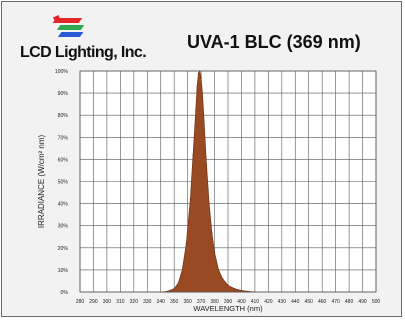  Describe the element at coordinates (63, 94) in the screenshot. I see `y-tick-label: 90%` at that location.